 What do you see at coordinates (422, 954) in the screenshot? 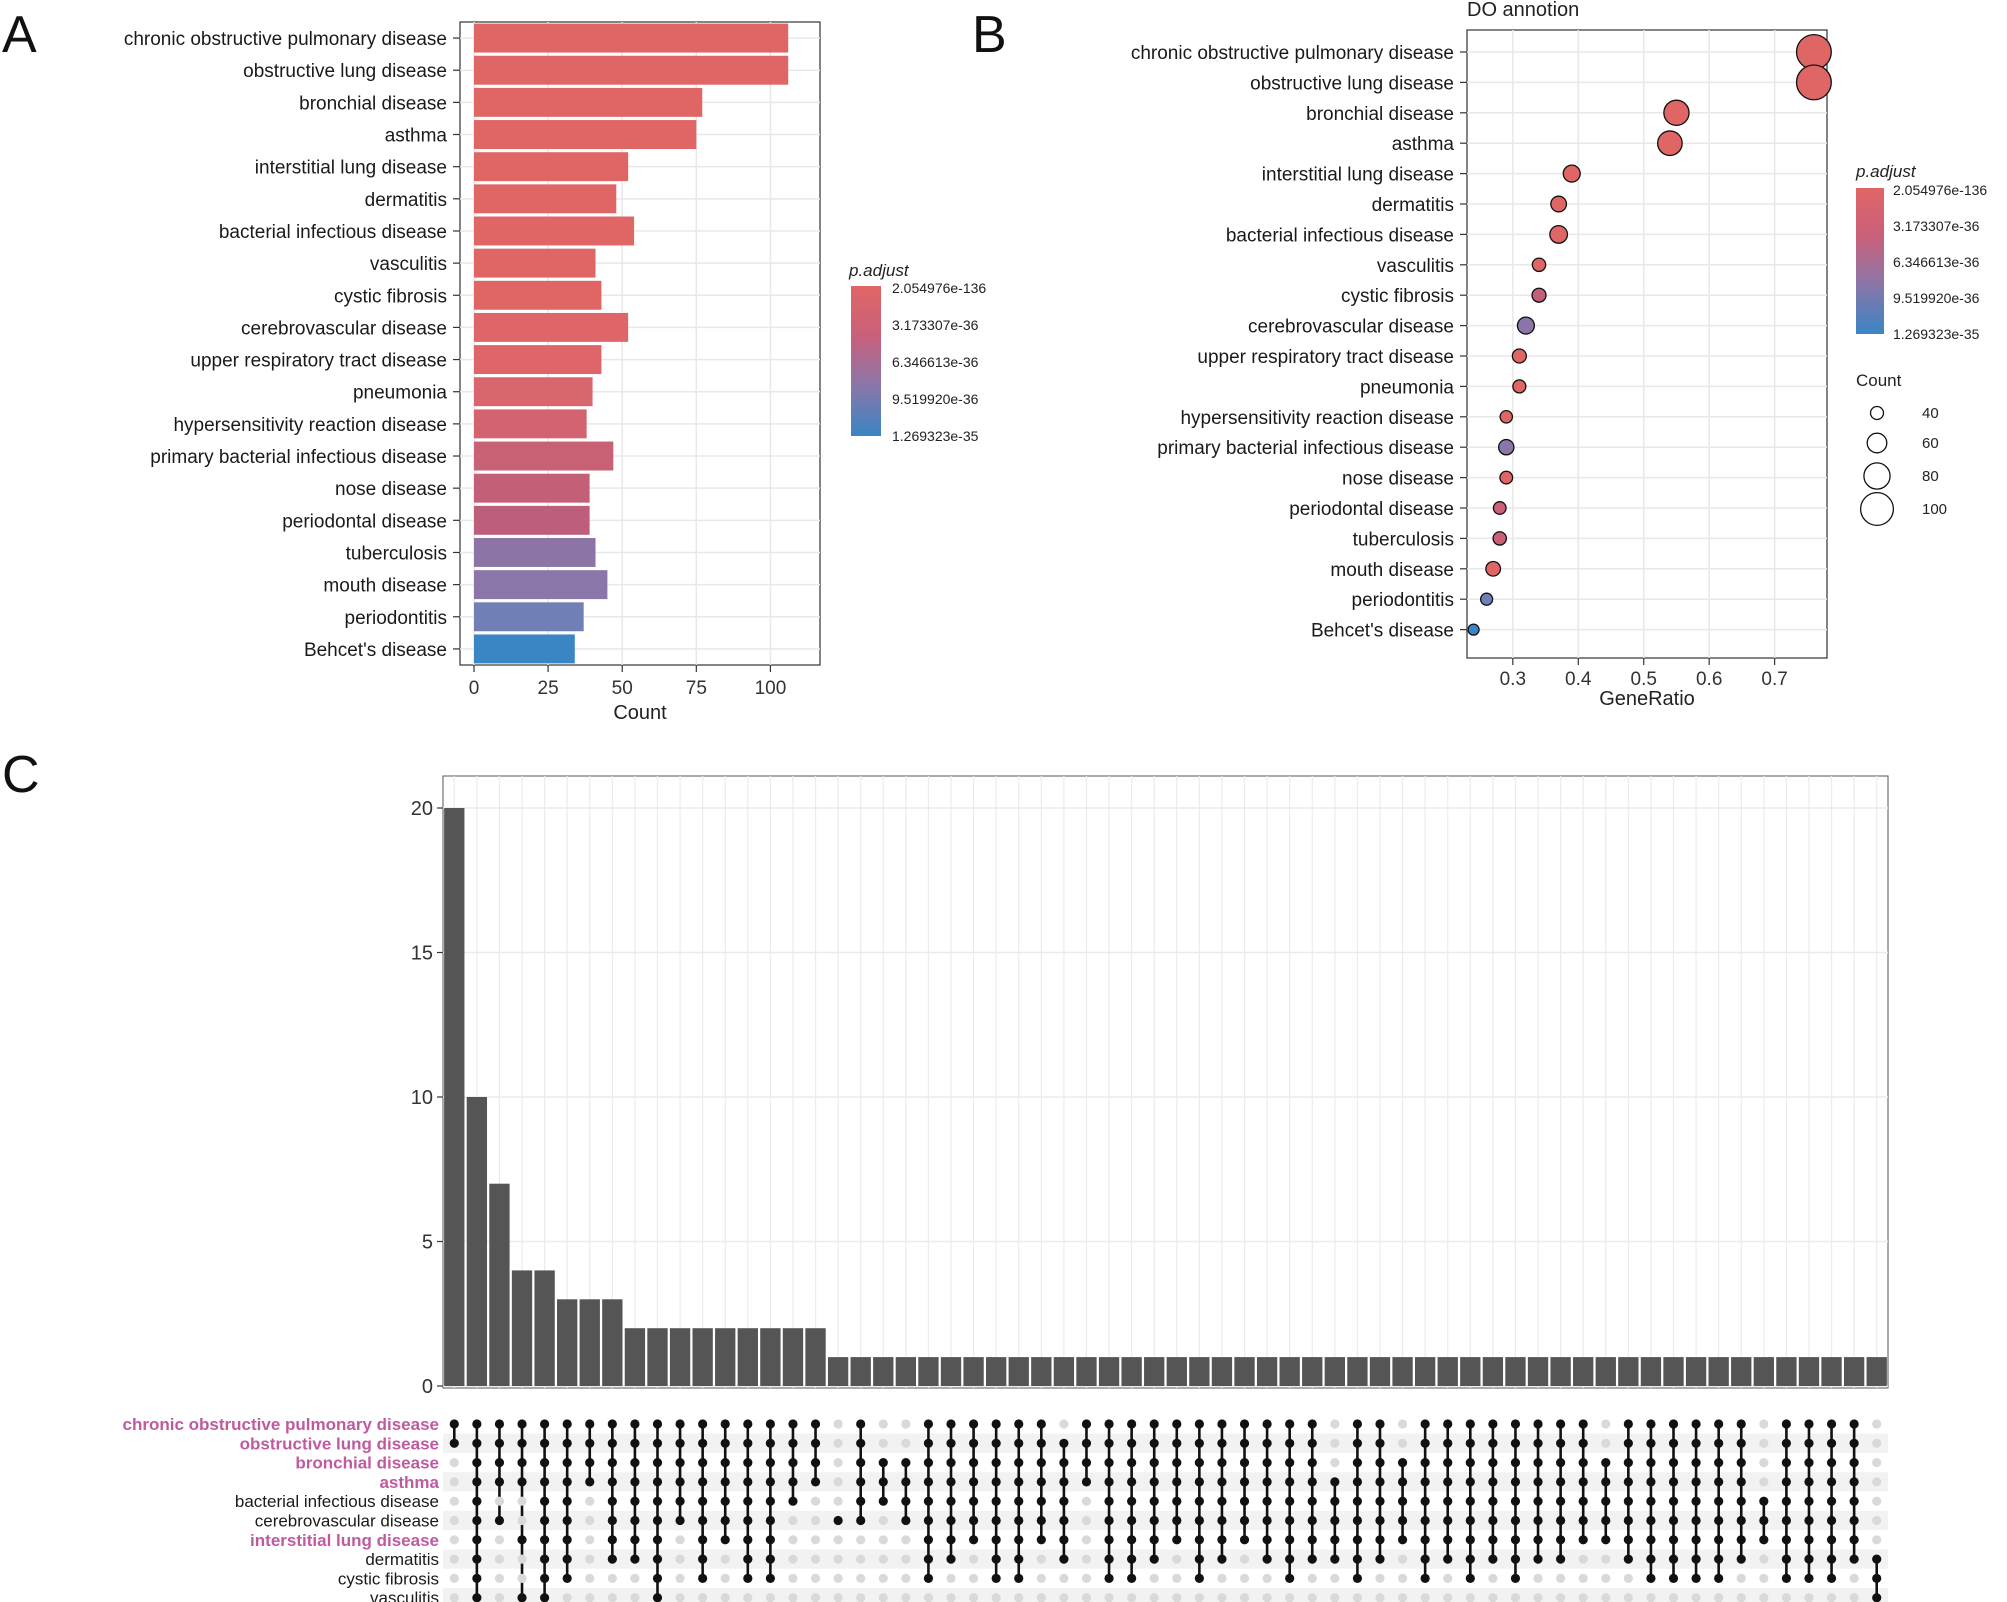
I see `y-tick-label: 15` at bounding box center [422, 954].